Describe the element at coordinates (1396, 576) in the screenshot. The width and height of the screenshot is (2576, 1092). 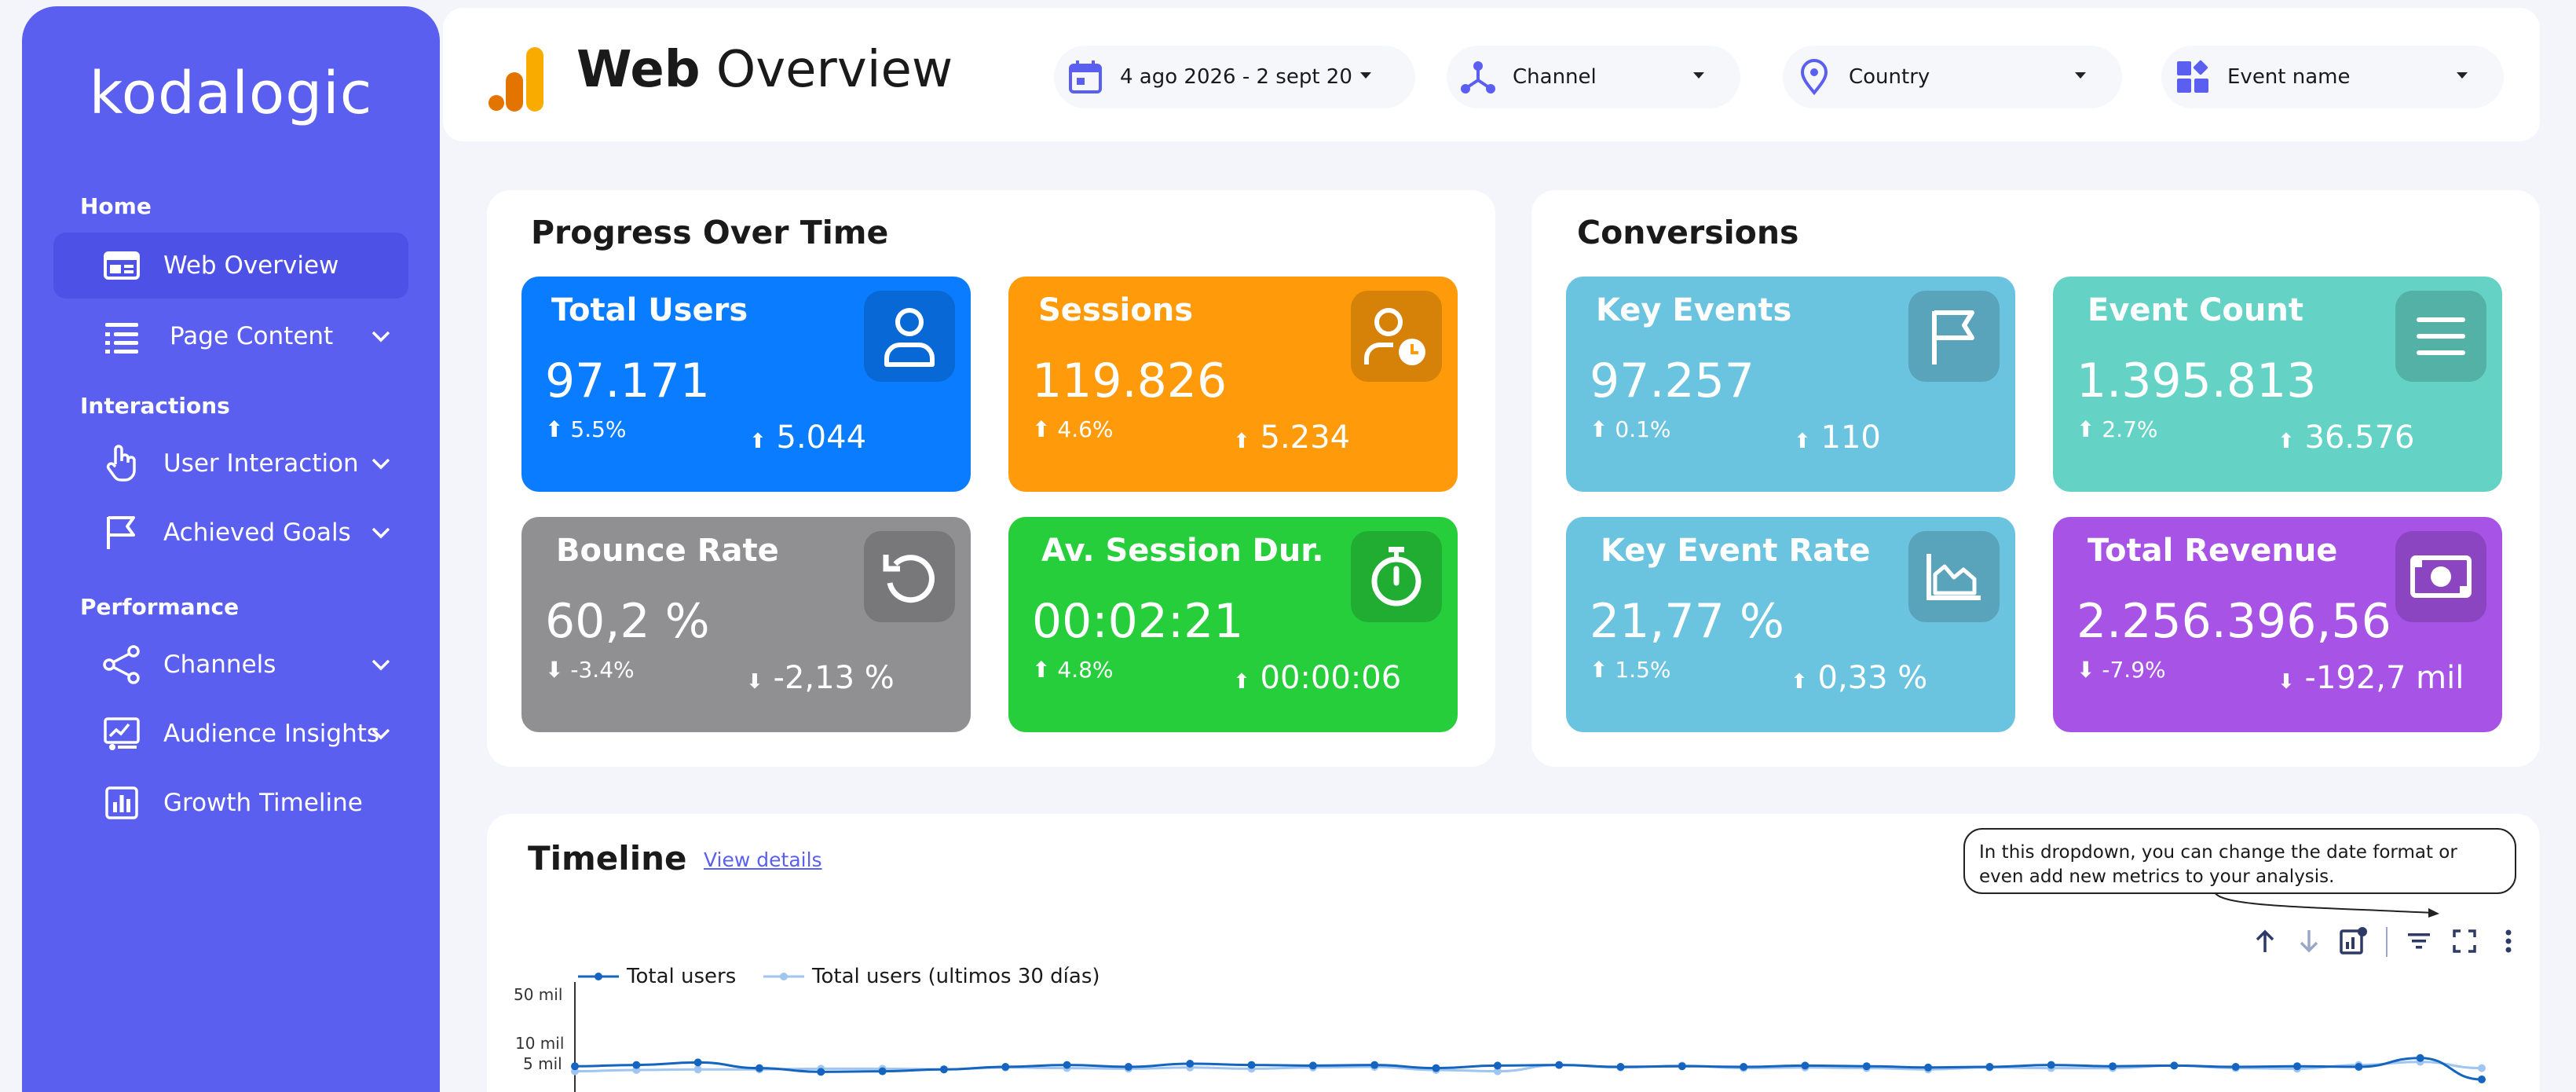
I see `stopwatch-icon` at that location.